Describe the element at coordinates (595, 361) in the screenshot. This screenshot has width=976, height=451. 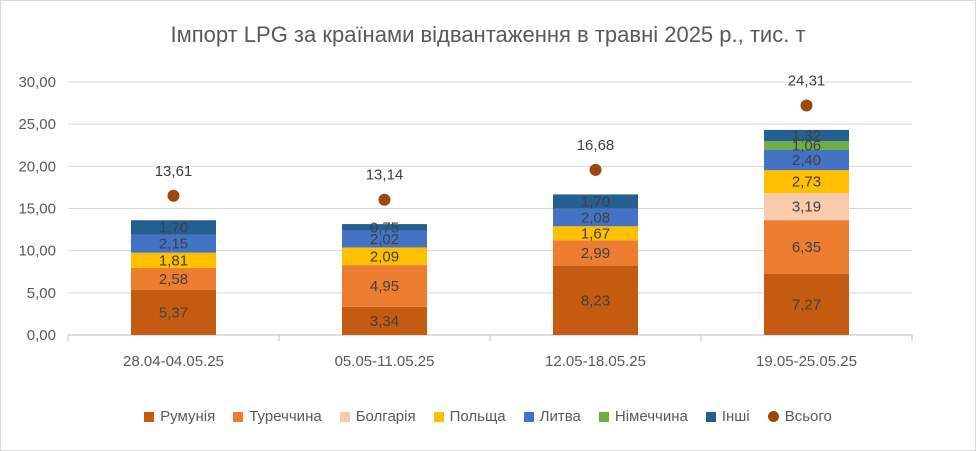
I see `x-tick-label: 12.05-18.05.25` at that location.